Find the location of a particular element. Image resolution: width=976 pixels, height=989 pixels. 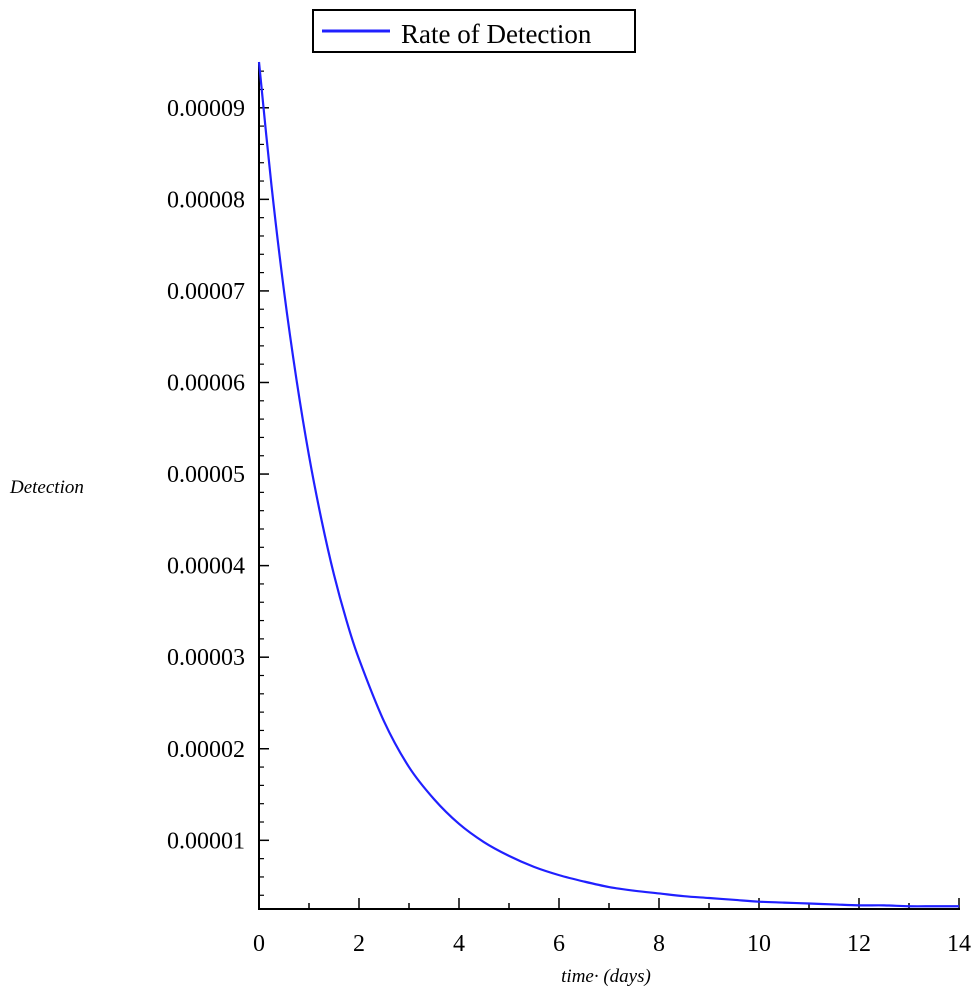

x-tick-label: 2 is located at coordinates (359, 944).